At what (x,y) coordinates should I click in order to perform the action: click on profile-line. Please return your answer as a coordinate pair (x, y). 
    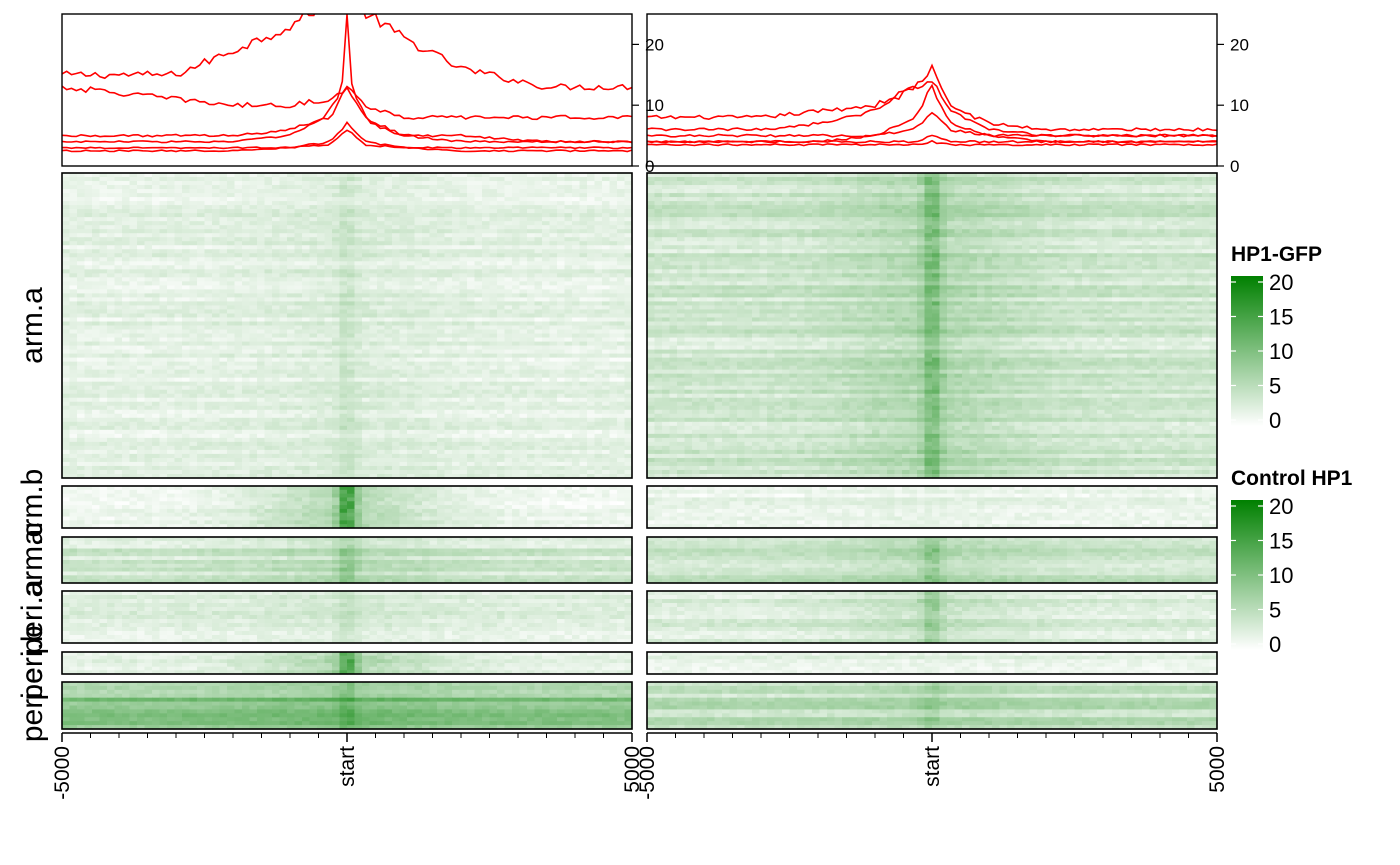
    Looking at the image, I should click on (932, 97).